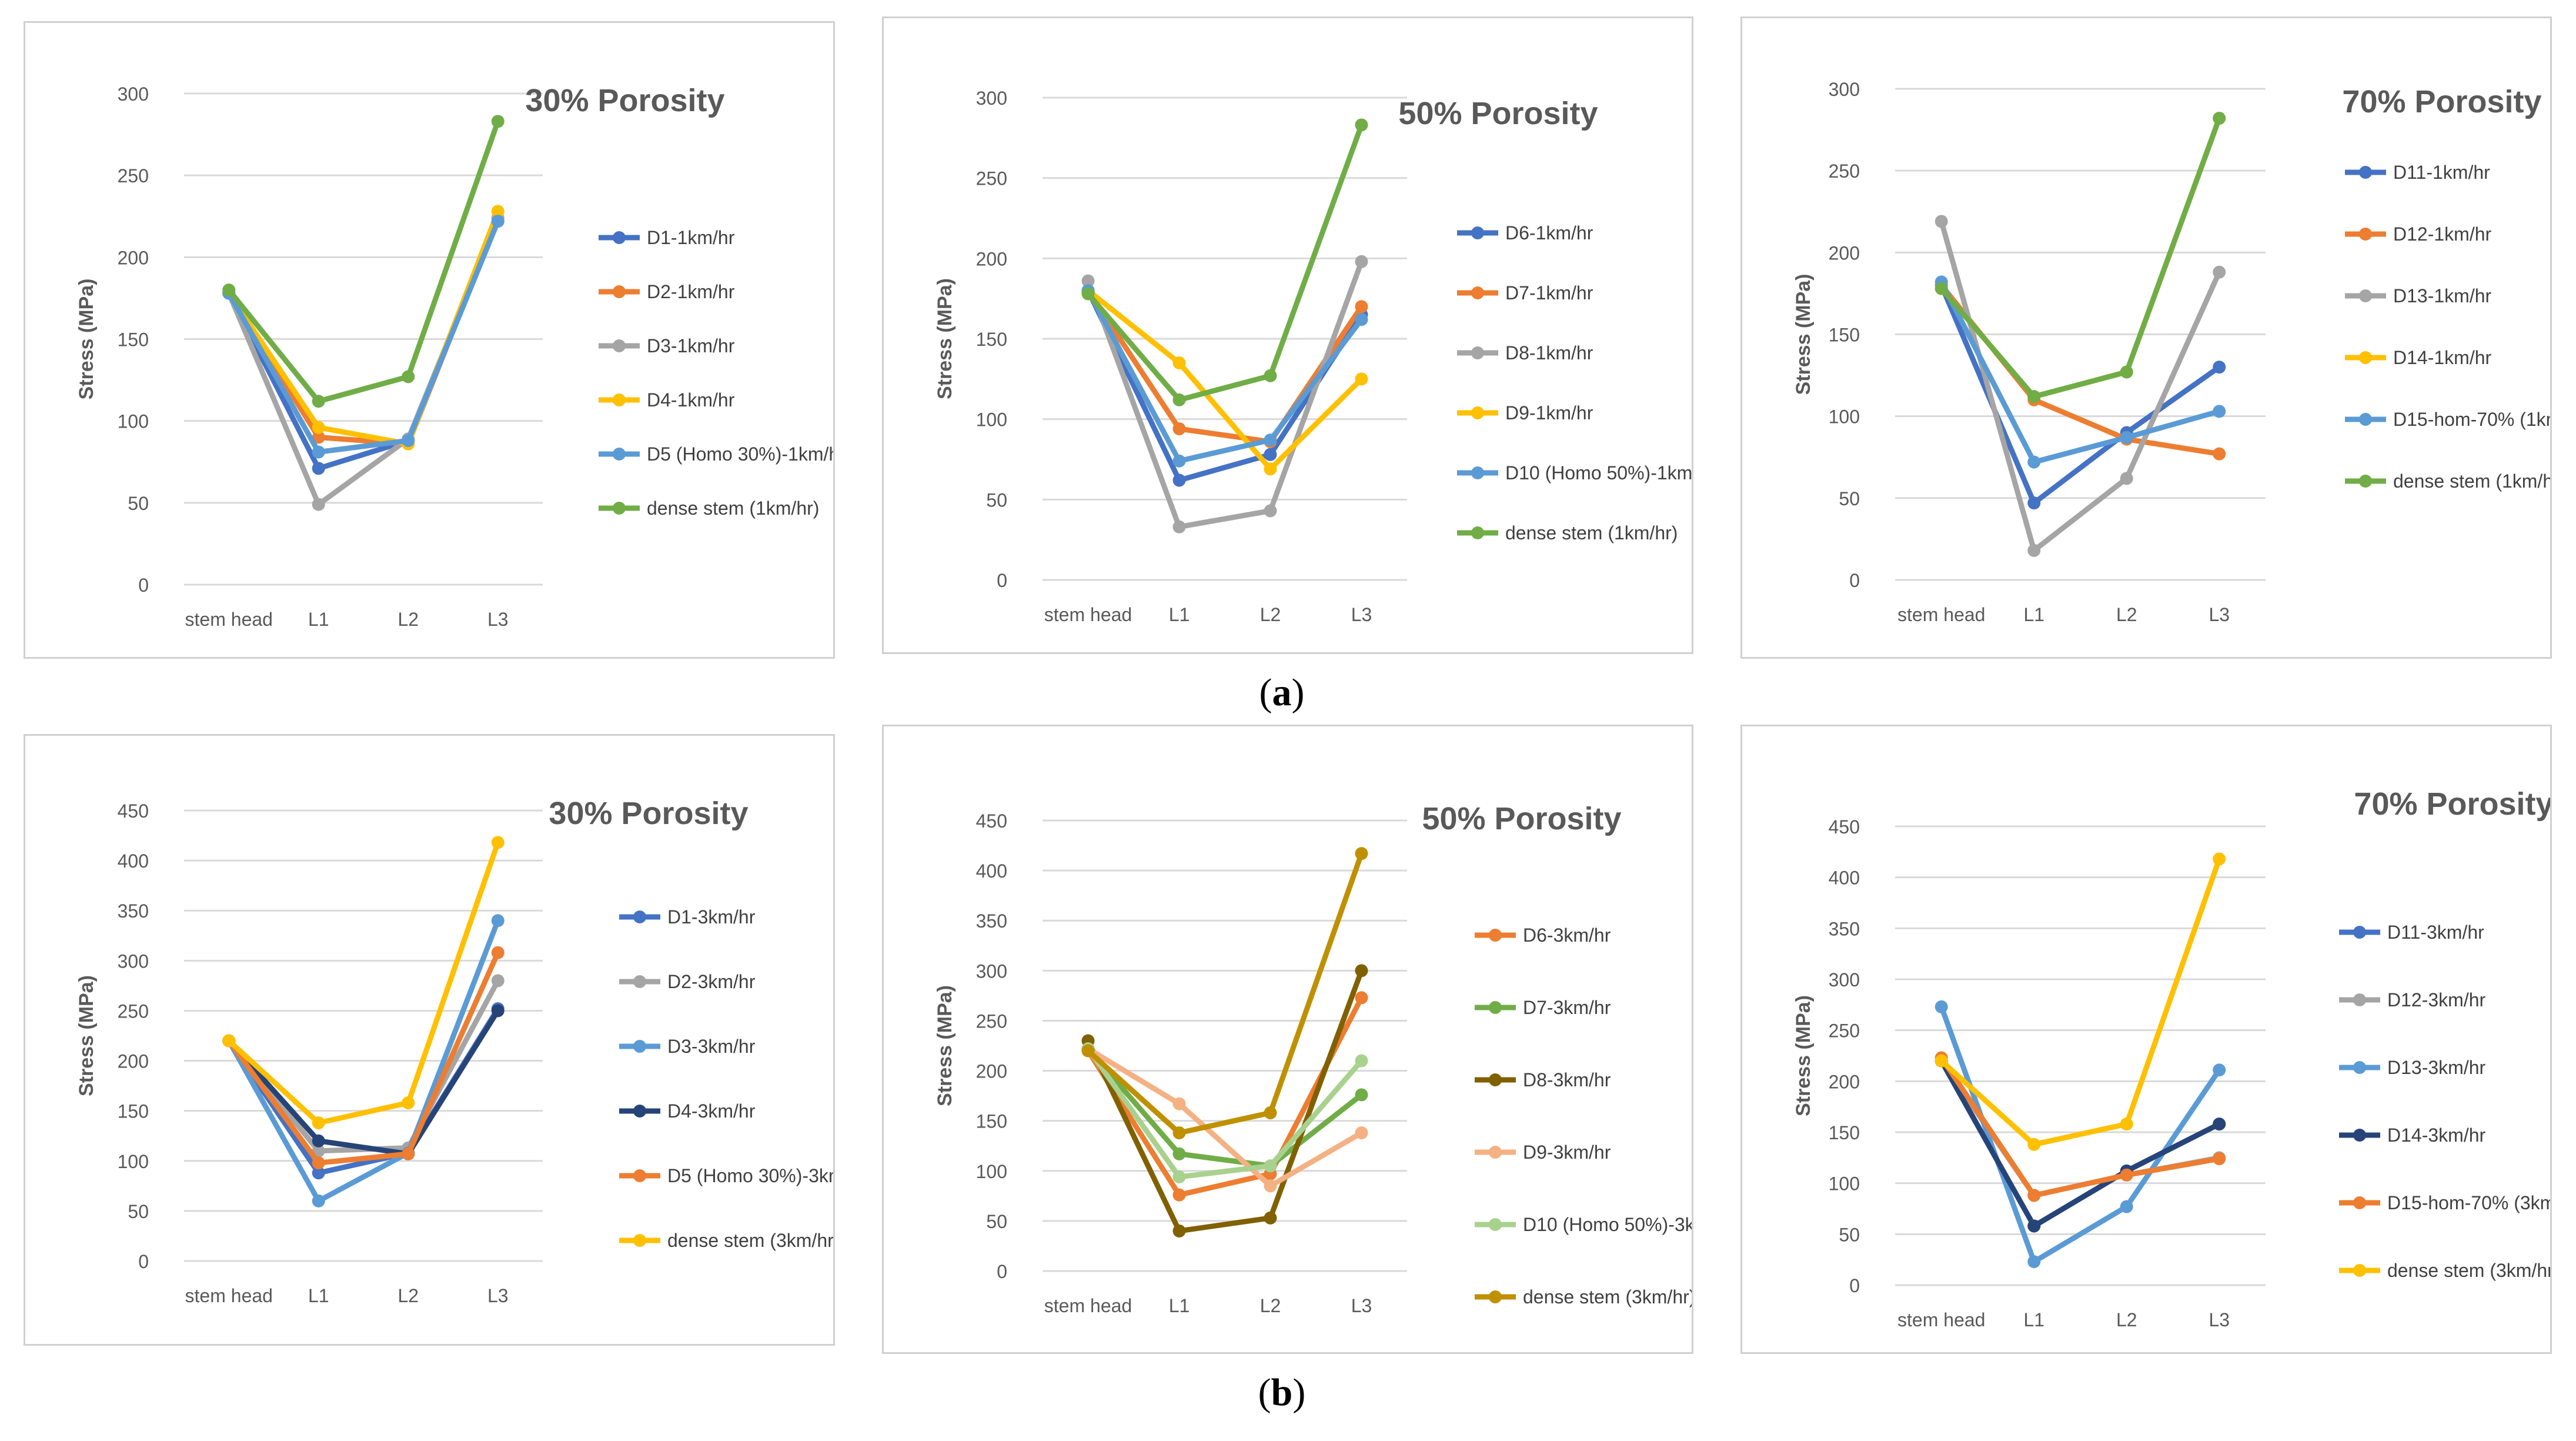 Image resolution: width=2576 pixels, height=1441 pixels. I want to click on legend-label: D10 (Homo 50%)-3km/hr, so click(1607, 1224).